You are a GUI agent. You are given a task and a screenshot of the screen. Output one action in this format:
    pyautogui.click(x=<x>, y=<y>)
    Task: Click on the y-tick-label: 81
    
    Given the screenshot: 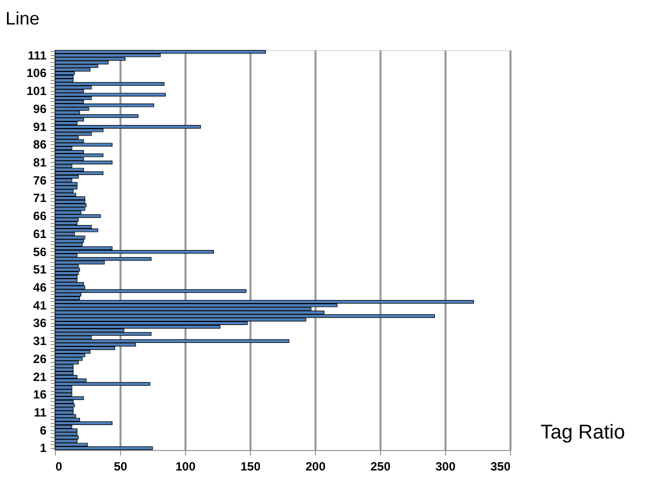 What is the action you would take?
    pyautogui.click(x=40, y=163)
    